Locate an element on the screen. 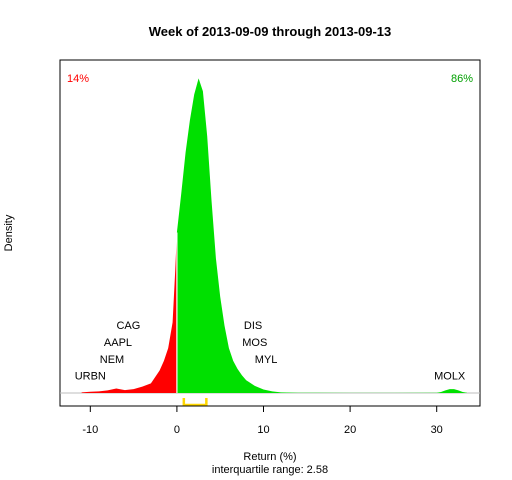 The width and height of the screenshot is (512, 480). annotation-dis: DIS is located at coordinates (253, 326).